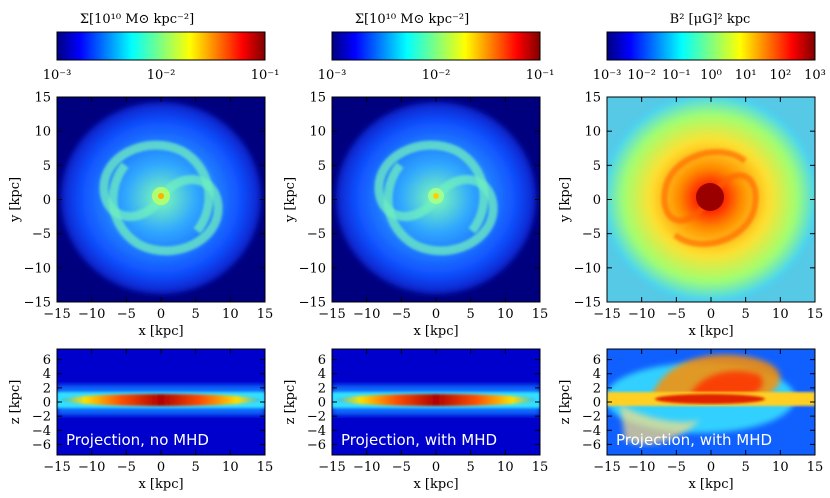  I want to click on colorbar-3-ticks: 10⁻³ 10⁻² 10⁻¹ 10⁰ 10¹ 10² 10³, so click(709, 75).